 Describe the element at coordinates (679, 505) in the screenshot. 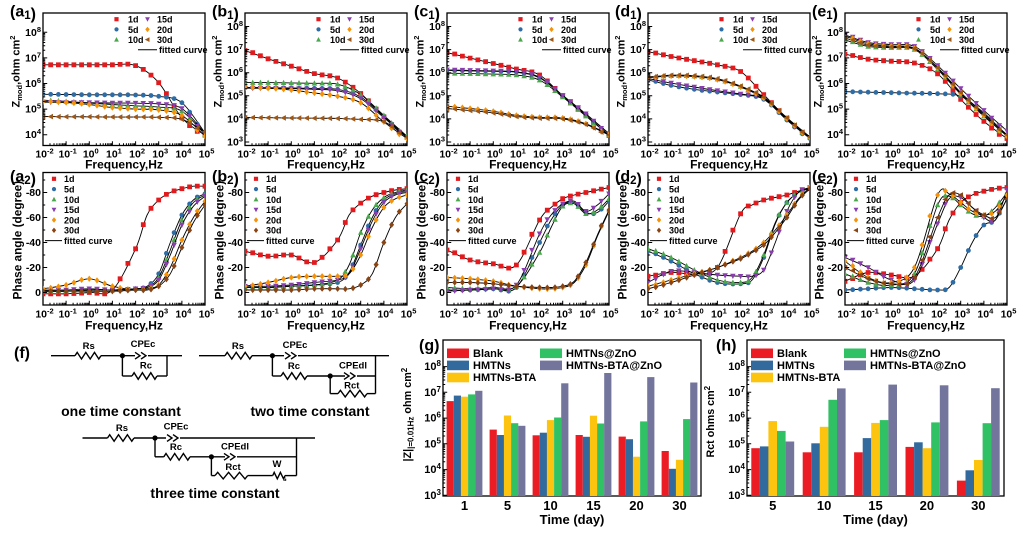

I see `svg-text: 30` at that location.